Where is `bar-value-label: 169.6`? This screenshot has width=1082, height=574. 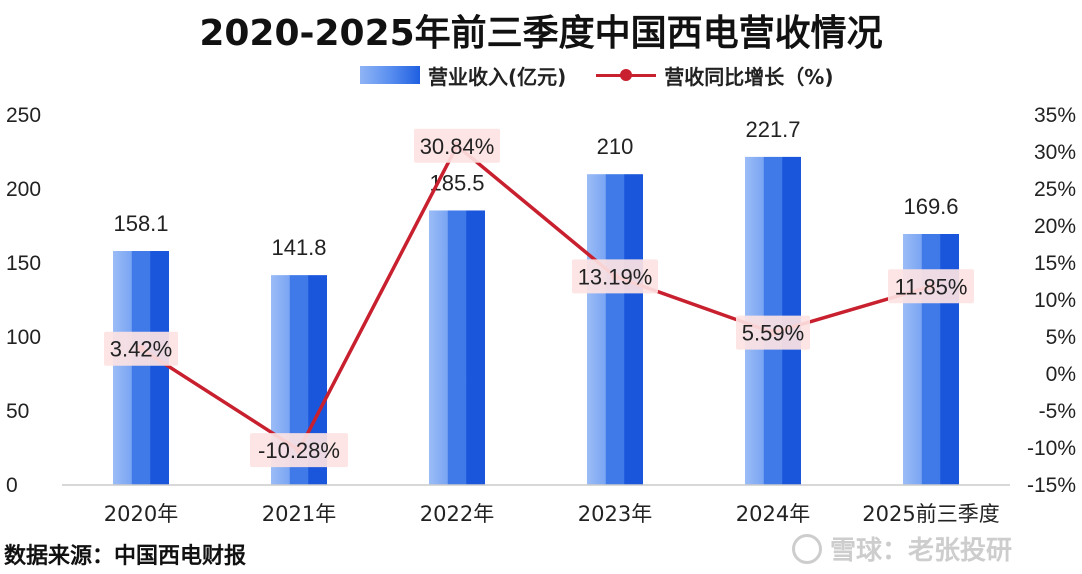
bar-value-label: 169.6 is located at coordinates (930, 206).